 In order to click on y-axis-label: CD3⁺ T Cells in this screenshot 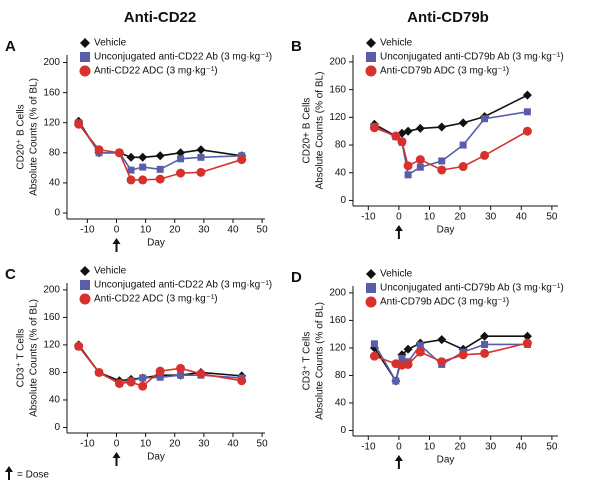, I will do `click(307, 361)`.